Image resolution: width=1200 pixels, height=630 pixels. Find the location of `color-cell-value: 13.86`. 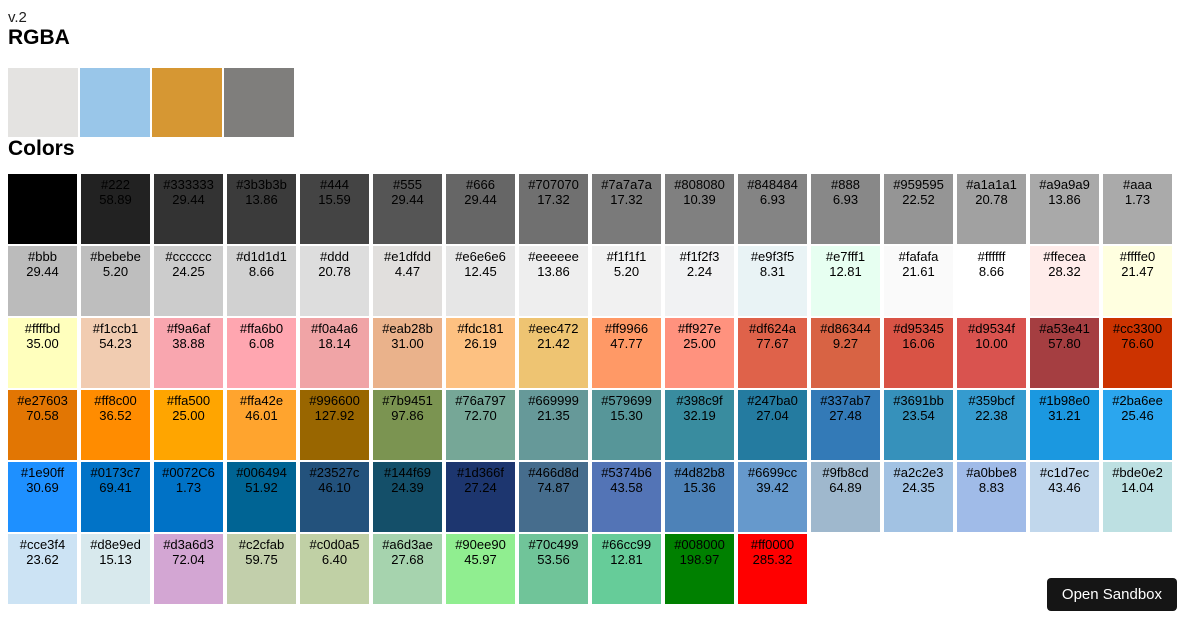

color-cell-value: 13.86 is located at coordinates (553, 271).